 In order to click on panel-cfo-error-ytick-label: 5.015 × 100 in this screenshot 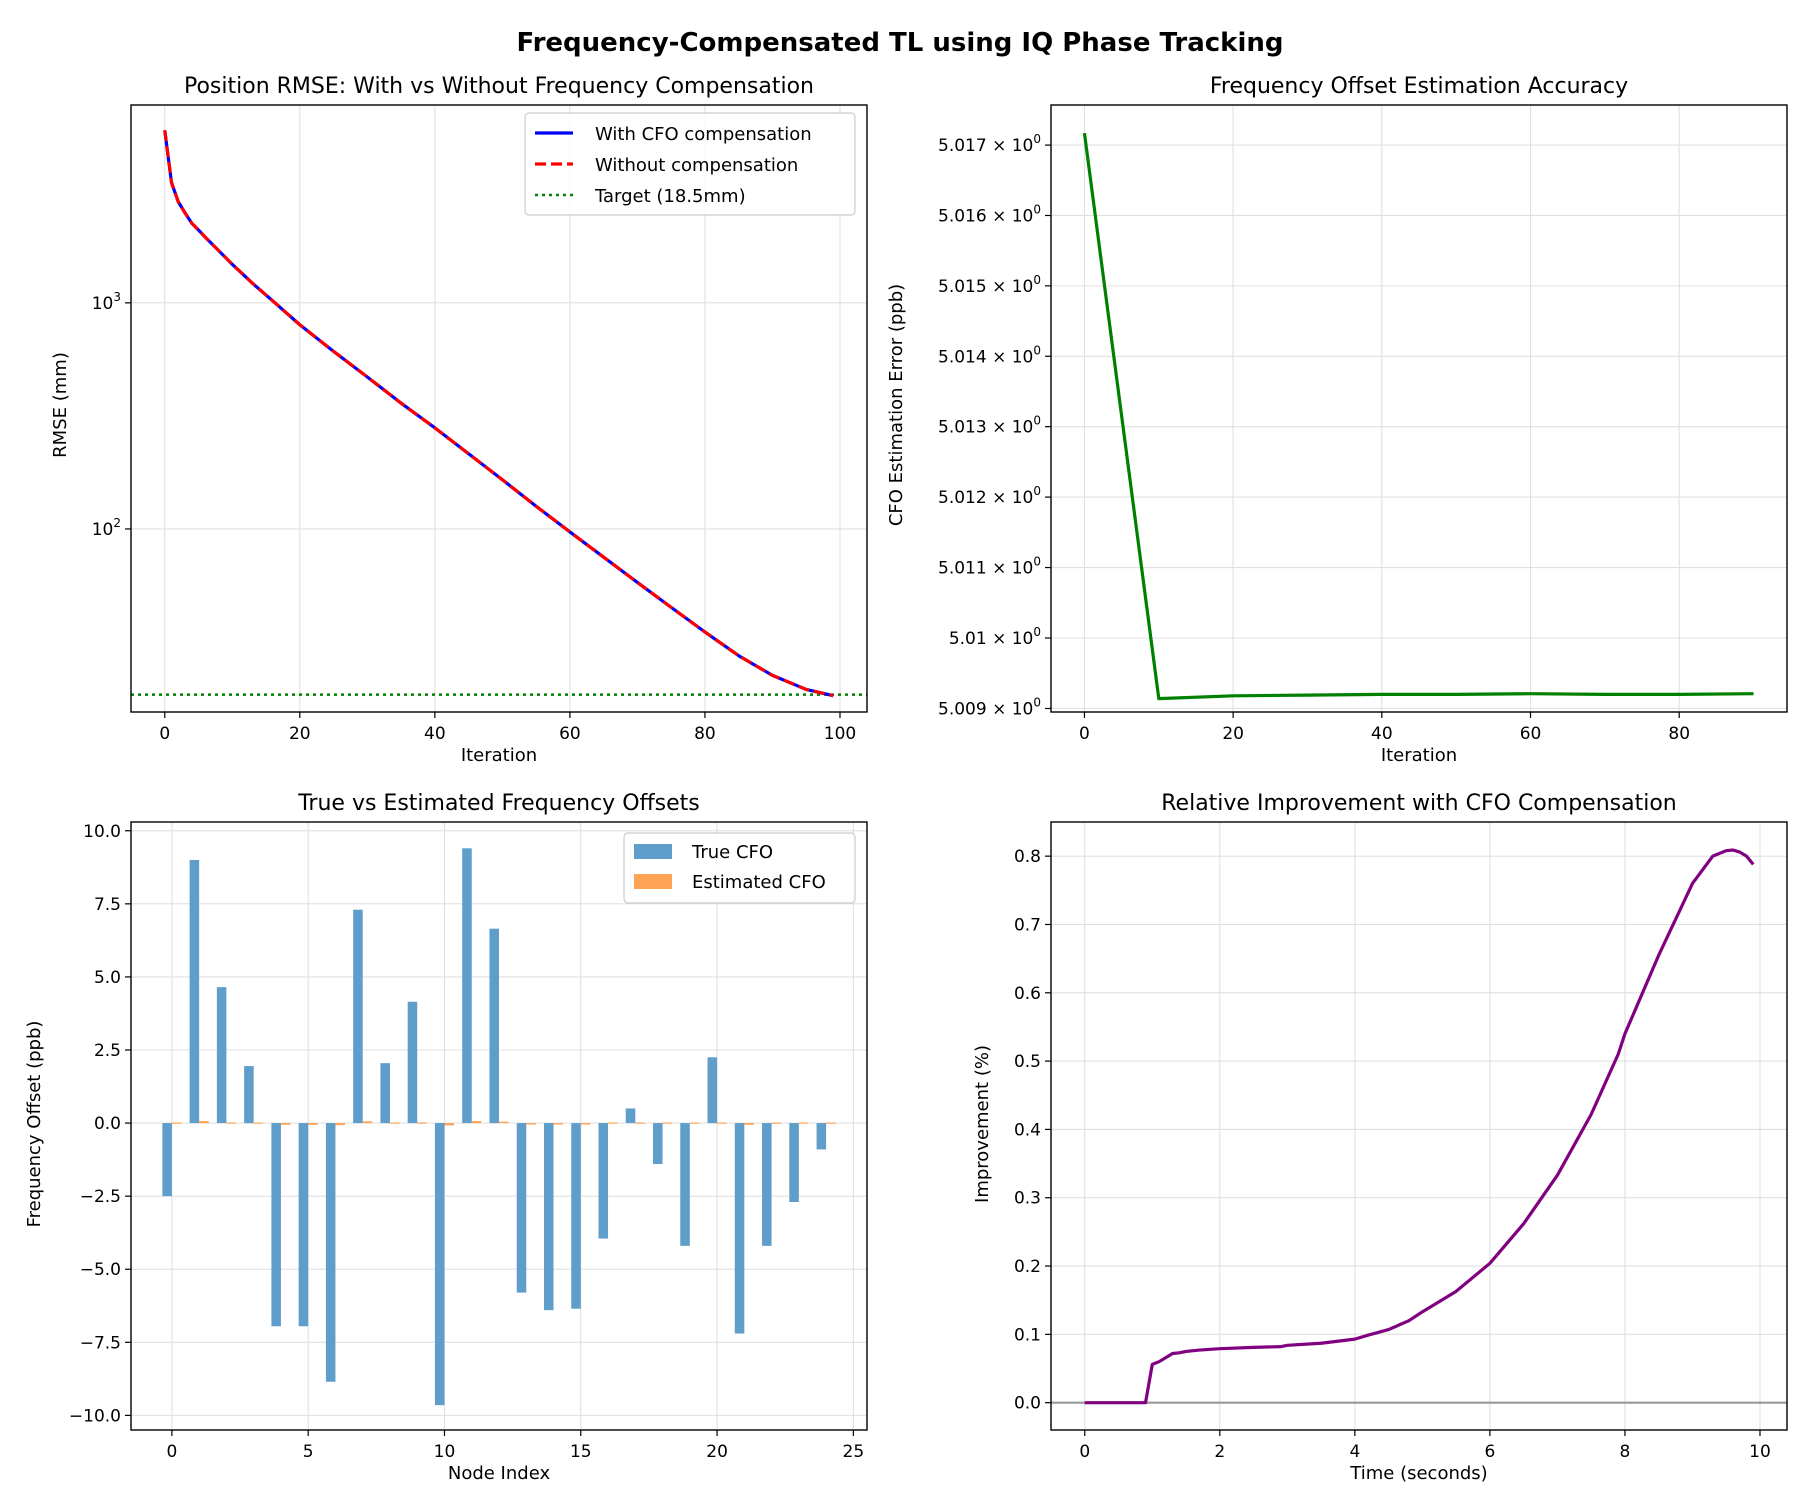, I will do `click(989, 285)`.